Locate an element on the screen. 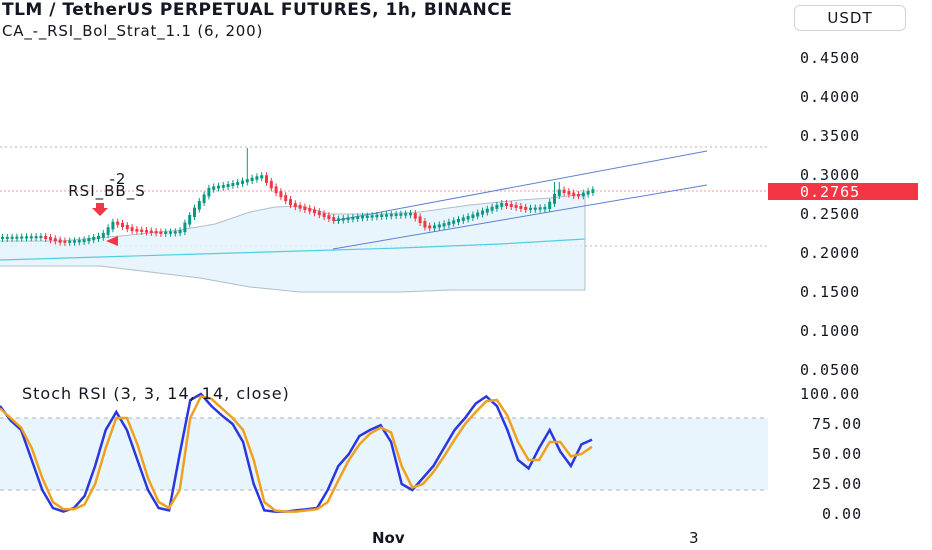 The image size is (932, 550). price-label: 0.2000 is located at coordinates (830, 253).